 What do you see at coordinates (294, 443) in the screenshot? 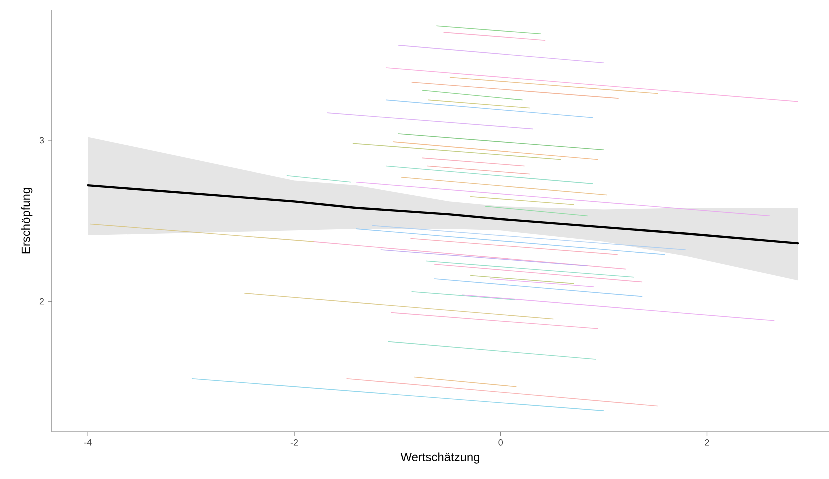
I see `x-tick-label: -2` at bounding box center [294, 443].